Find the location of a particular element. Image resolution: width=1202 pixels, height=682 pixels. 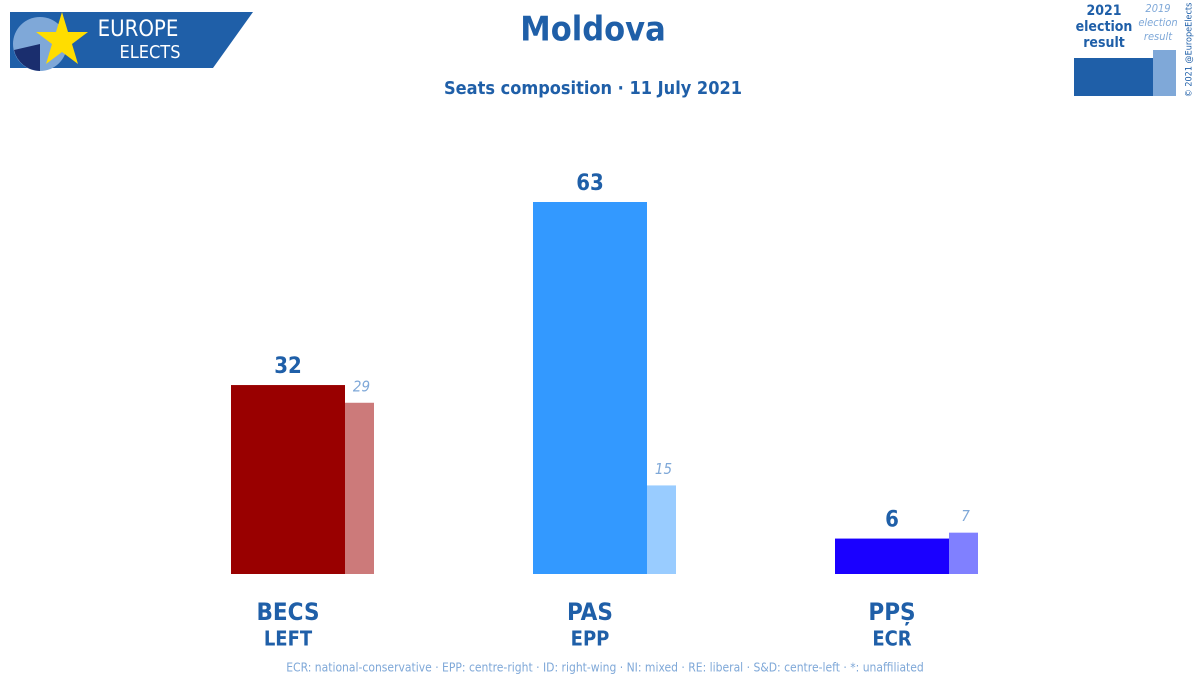

logo: EUROPE ELECTS is located at coordinates (131, 41).